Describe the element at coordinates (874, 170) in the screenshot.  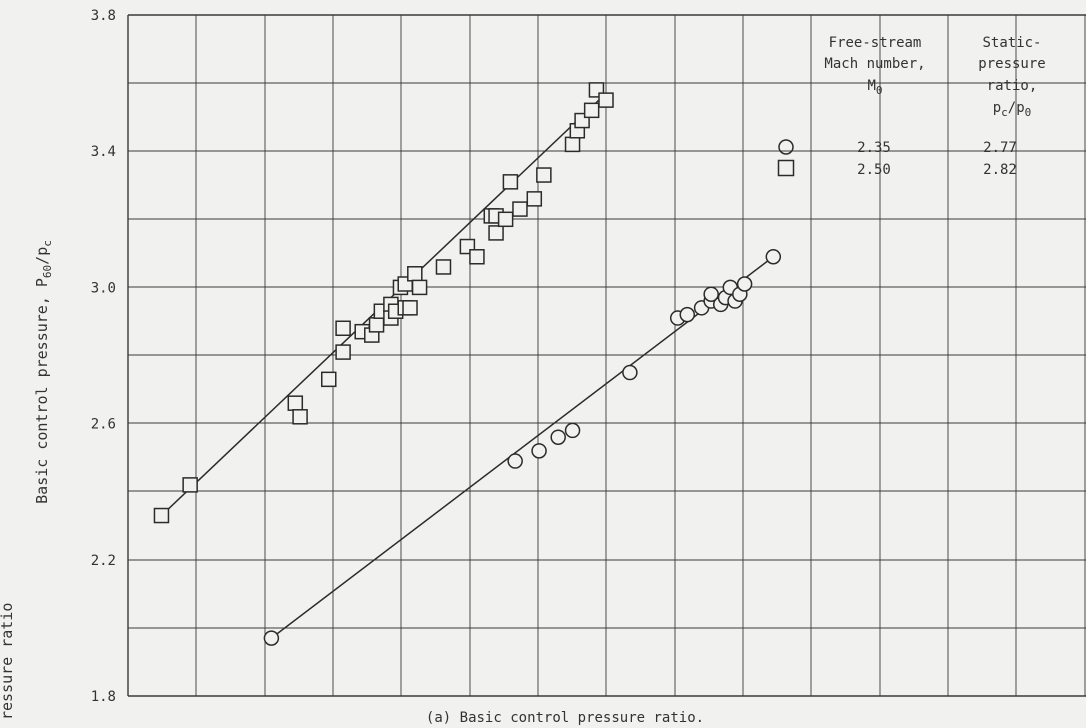
I see `legend-mach-2: 2.50` at that location.